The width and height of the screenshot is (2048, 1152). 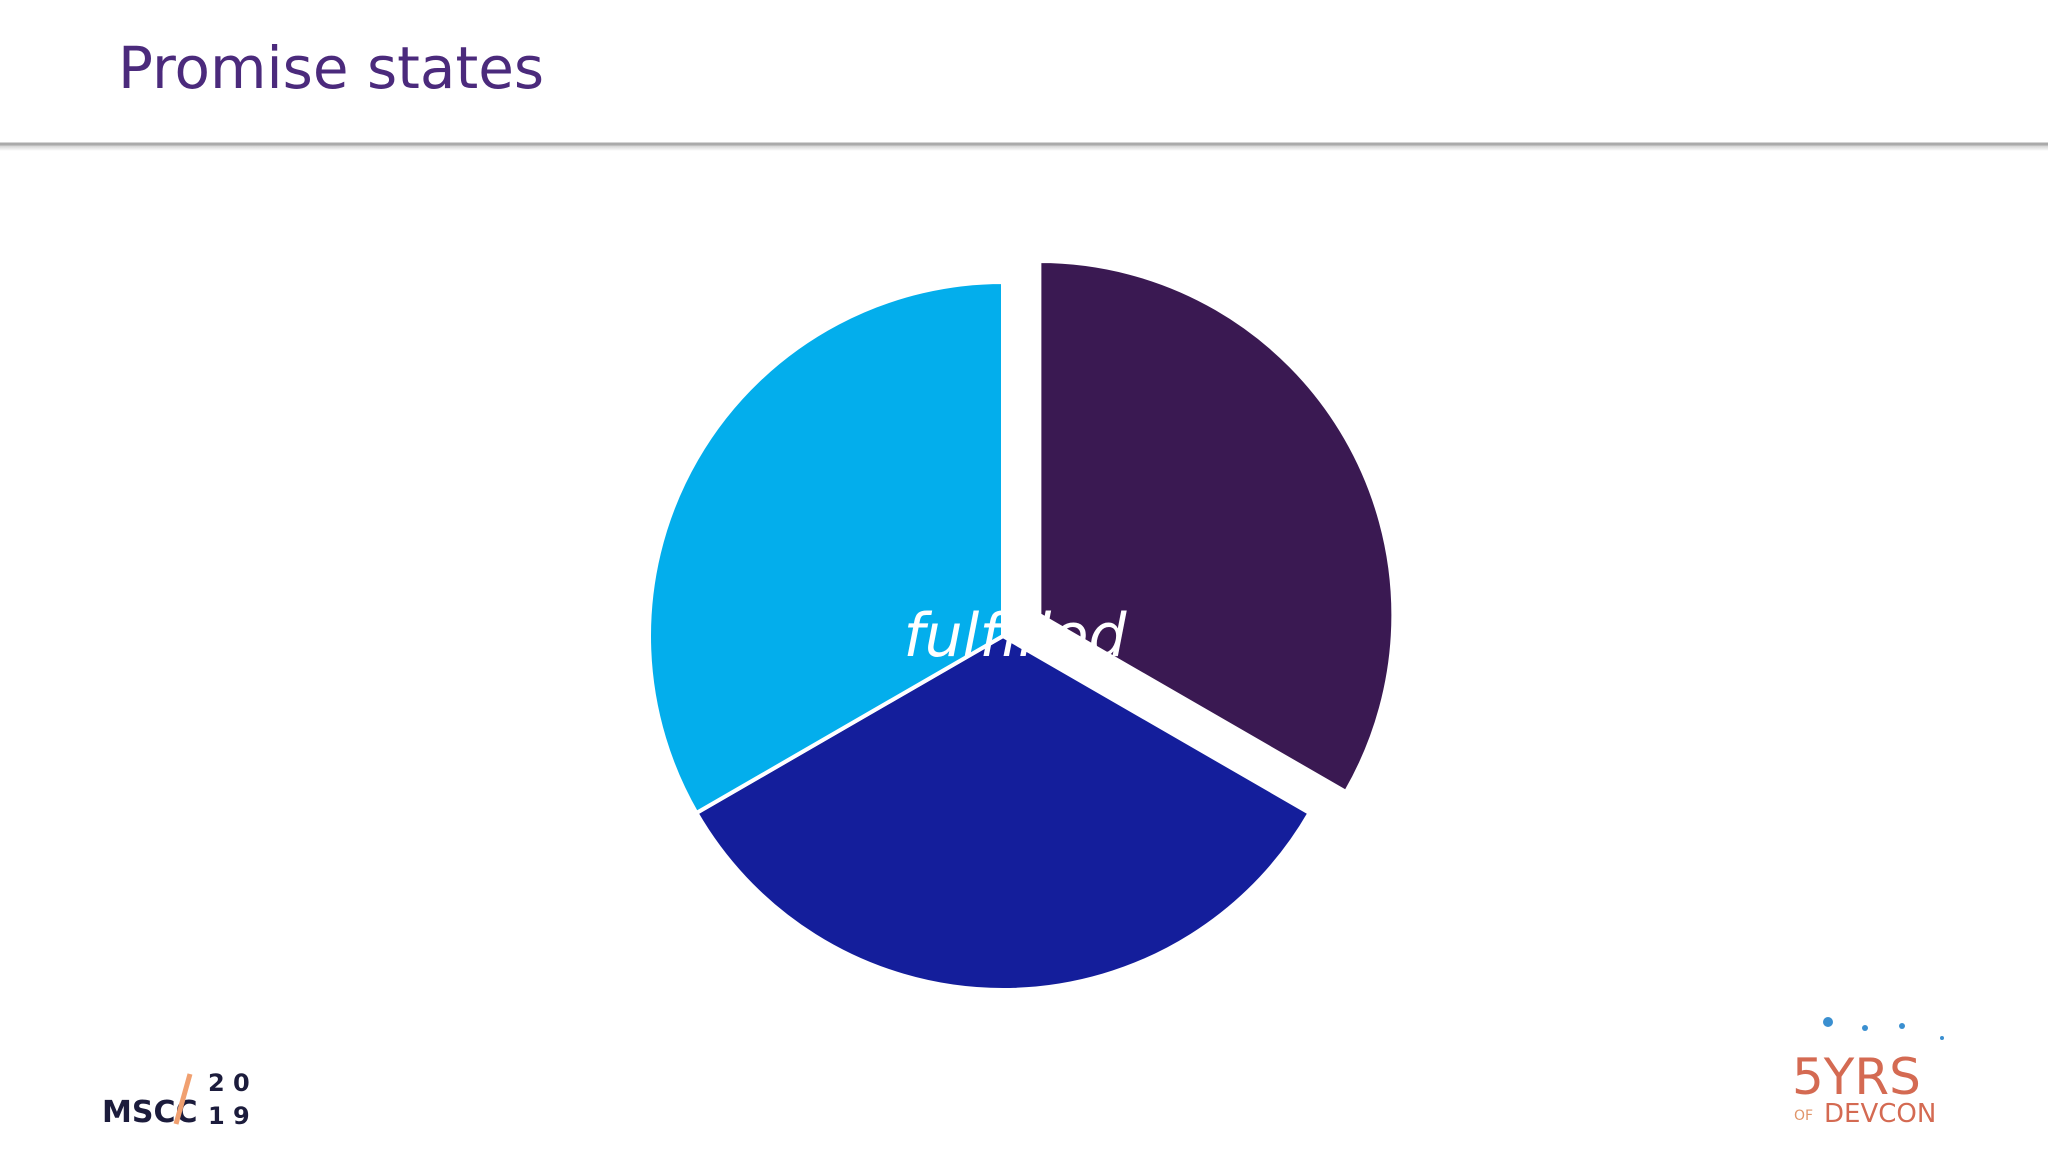 What do you see at coordinates (229, 1083) in the screenshot?
I see `logo-text: 2 0` at bounding box center [229, 1083].